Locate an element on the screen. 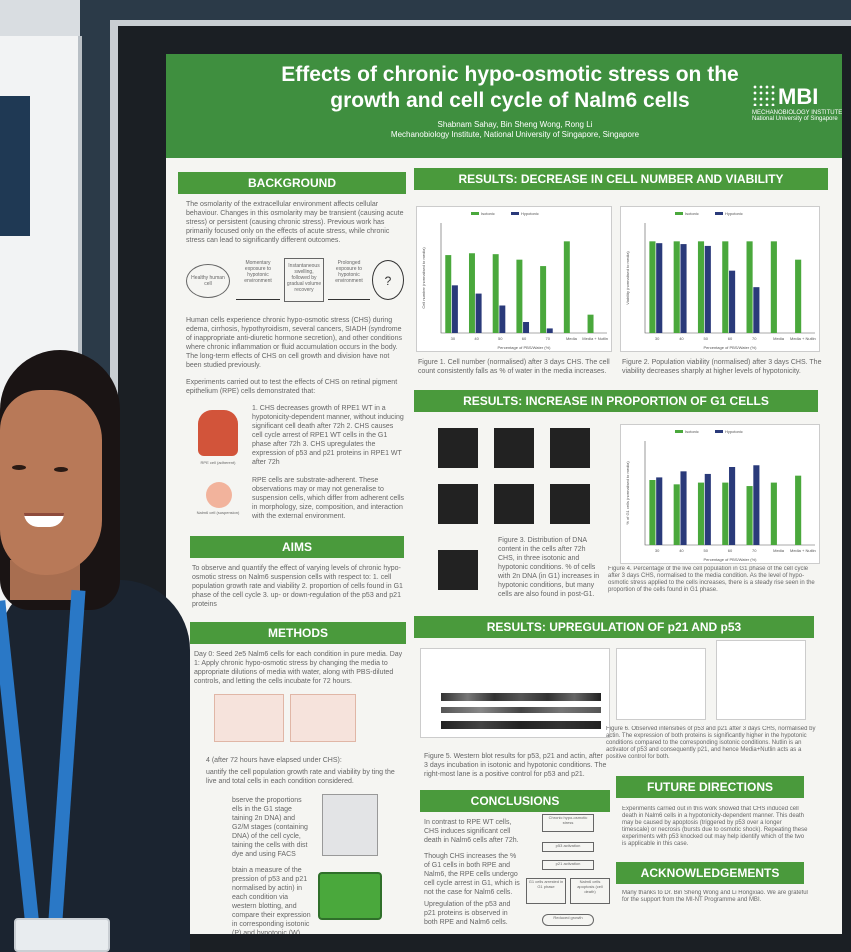 Image resolution: width=851 pixels, height=952 pixels. section-future-header: FUTURE DIRECTIONS is located at coordinates (710, 787).